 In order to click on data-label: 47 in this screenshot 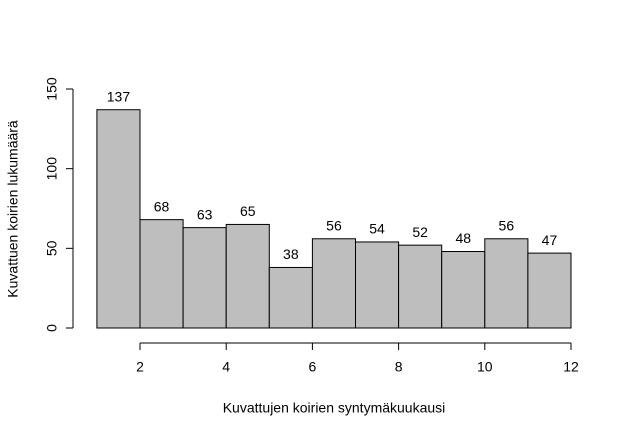, I will do `click(550, 240)`.